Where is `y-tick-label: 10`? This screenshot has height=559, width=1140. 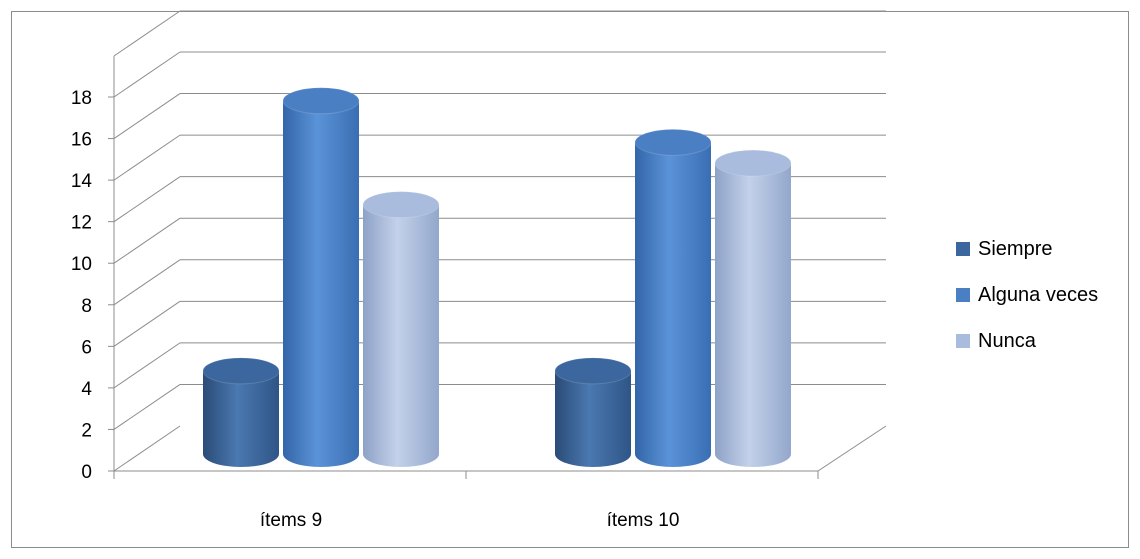 y-tick-label: 10 is located at coordinates (81, 264).